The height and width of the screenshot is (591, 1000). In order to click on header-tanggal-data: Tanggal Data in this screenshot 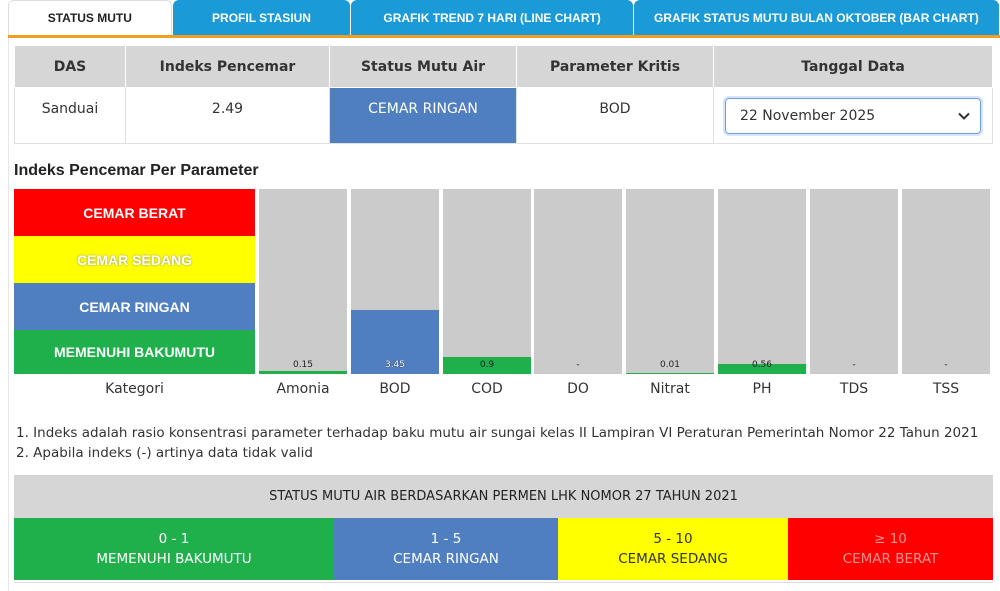, I will do `click(853, 66)`.